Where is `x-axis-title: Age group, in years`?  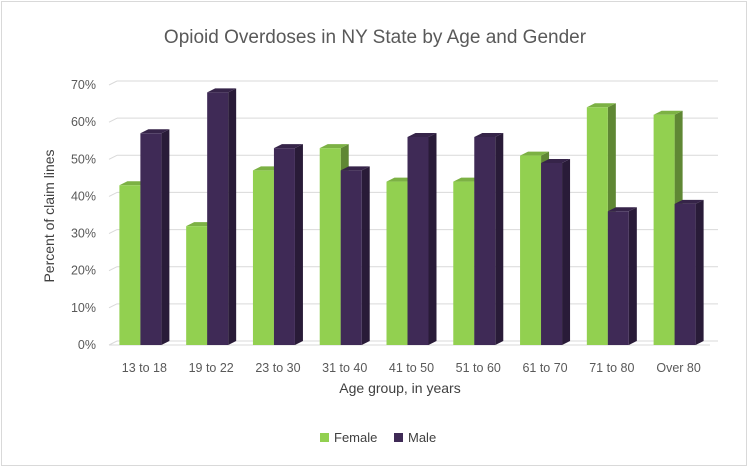 x-axis-title: Age group, in years is located at coordinates (399, 388).